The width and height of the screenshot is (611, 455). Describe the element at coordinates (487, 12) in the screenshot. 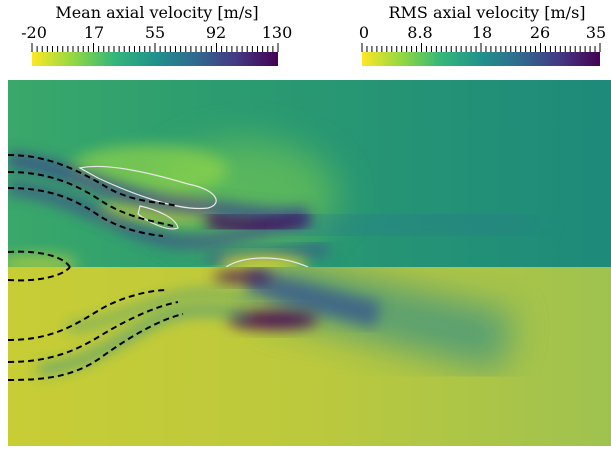

I see `rms-velocity-colorbar-title: RMS axial velocity [m/s]` at that location.